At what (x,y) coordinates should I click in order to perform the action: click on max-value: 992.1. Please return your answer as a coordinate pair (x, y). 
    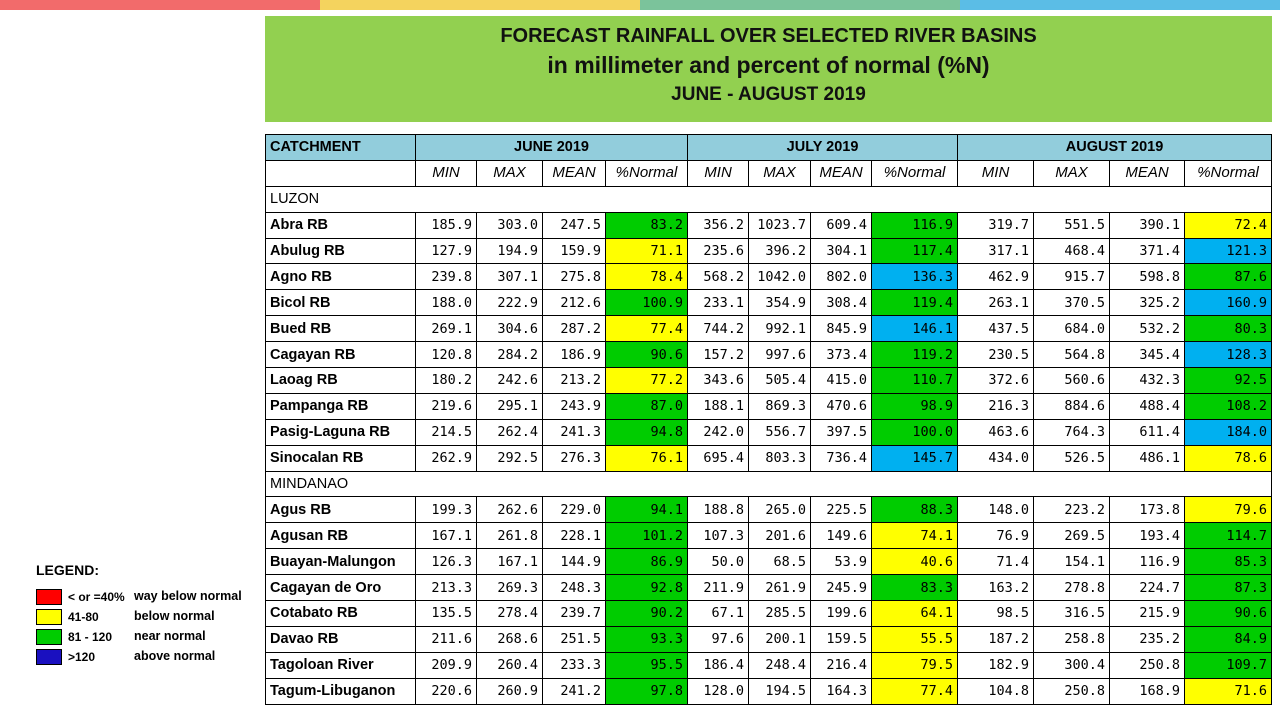
    Looking at the image, I should click on (780, 329).